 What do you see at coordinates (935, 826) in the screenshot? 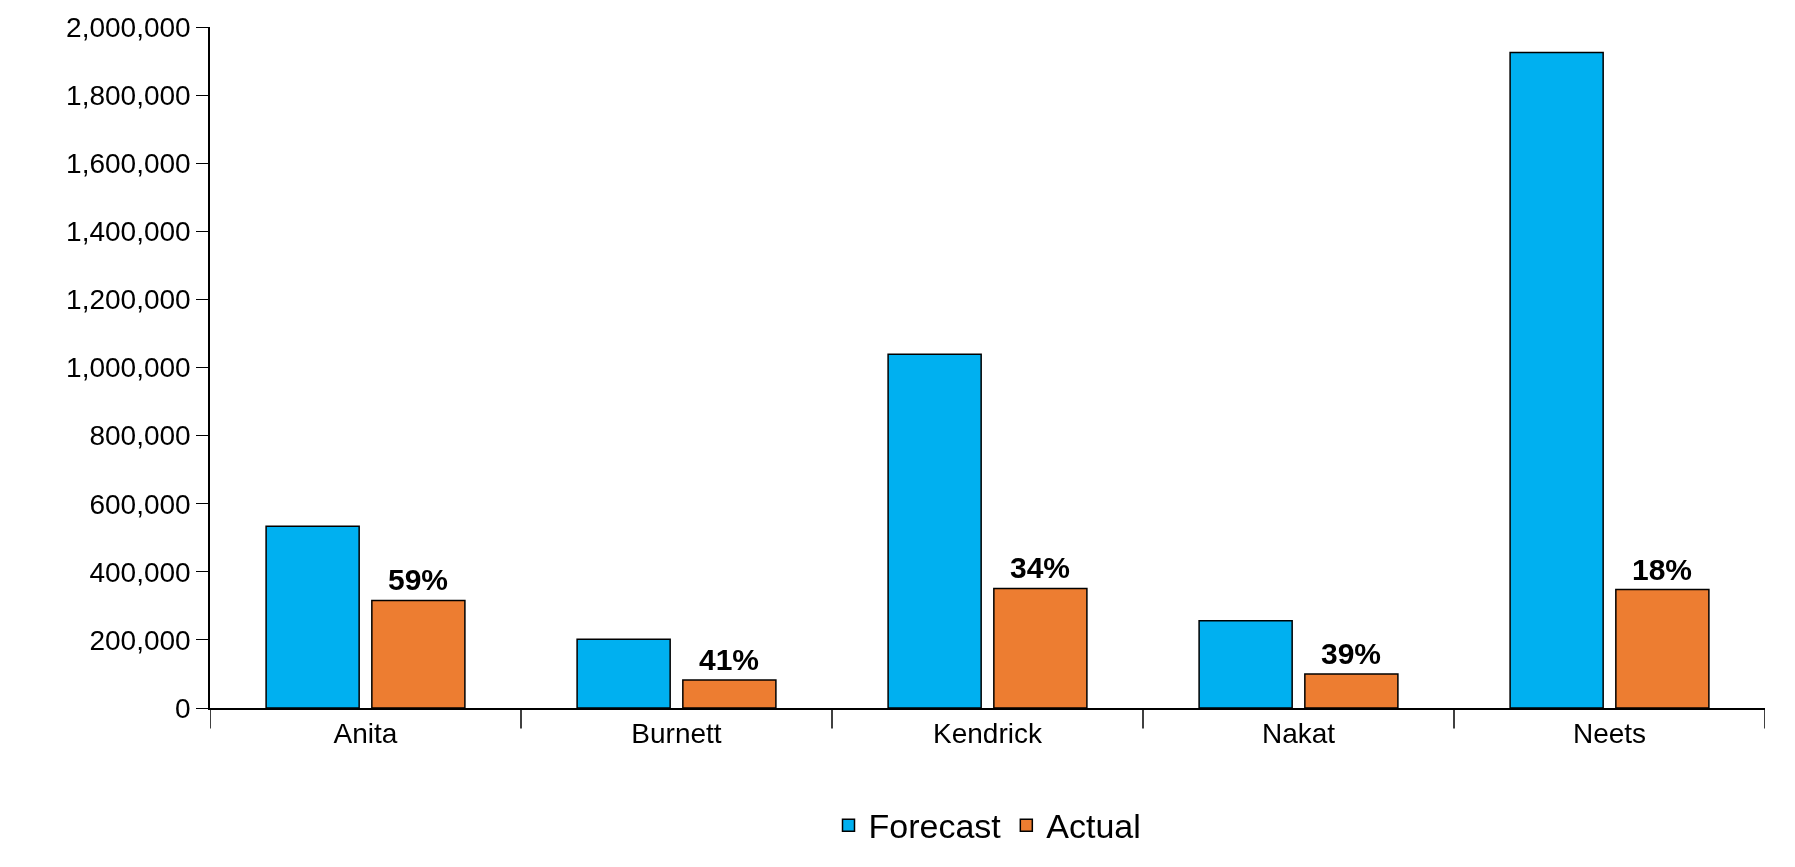
I see `legend-label: Forecast` at bounding box center [935, 826].